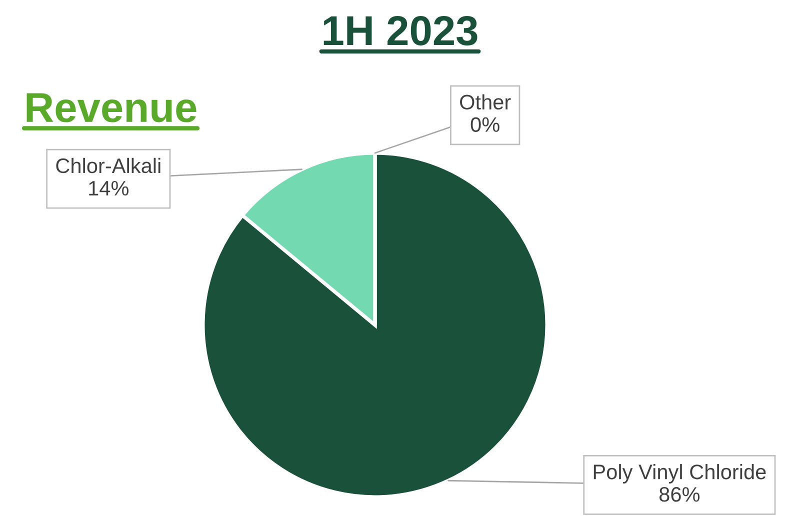  Describe the element at coordinates (108, 166) in the screenshot. I see `slice-label: Chlor-Alkali` at that location.